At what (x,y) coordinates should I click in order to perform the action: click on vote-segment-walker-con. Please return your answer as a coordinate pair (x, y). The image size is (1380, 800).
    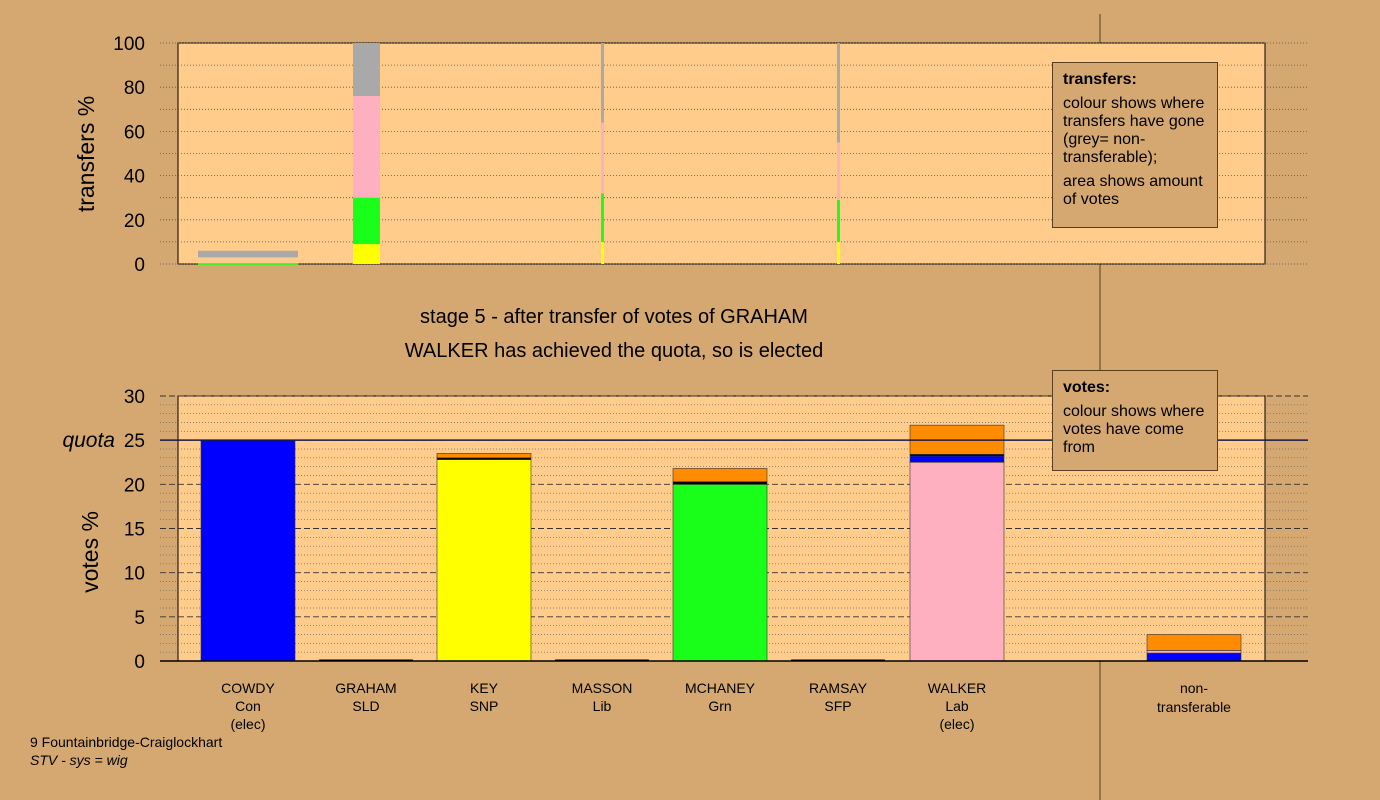
    Looking at the image, I should click on (957, 459).